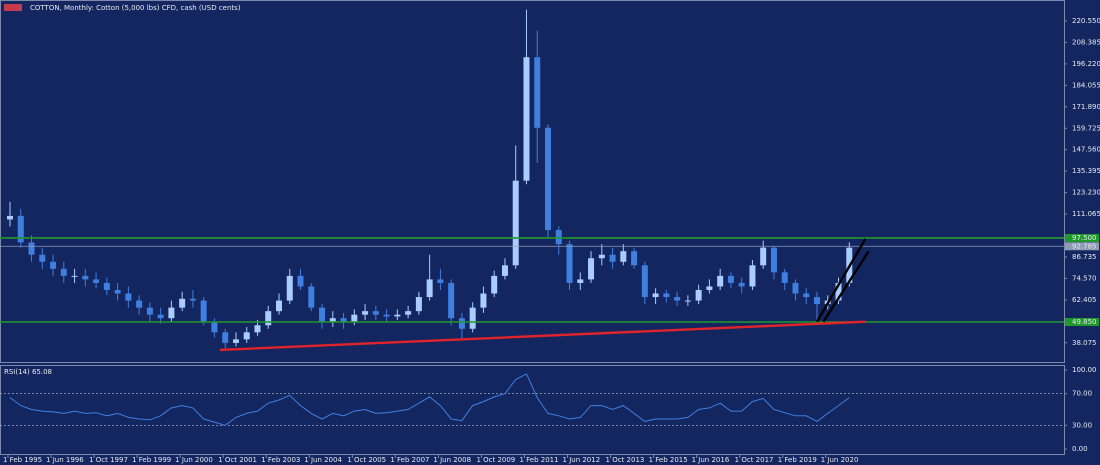  Describe the element at coordinates (1086, 85) in the screenshot. I see `y-tick-label: 184.055` at that location.